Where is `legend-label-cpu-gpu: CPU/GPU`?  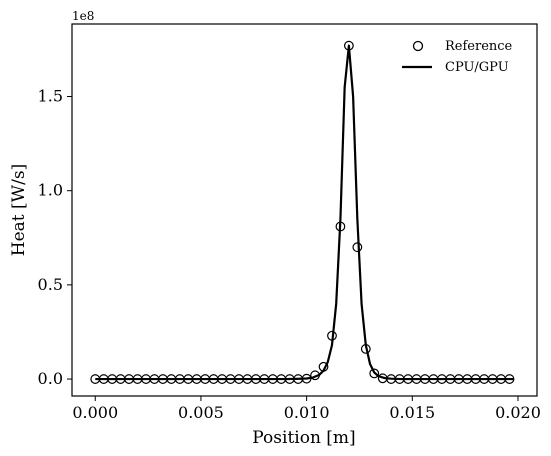 legend-label-cpu-gpu: CPU/GPU is located at coordinates (477, 67).